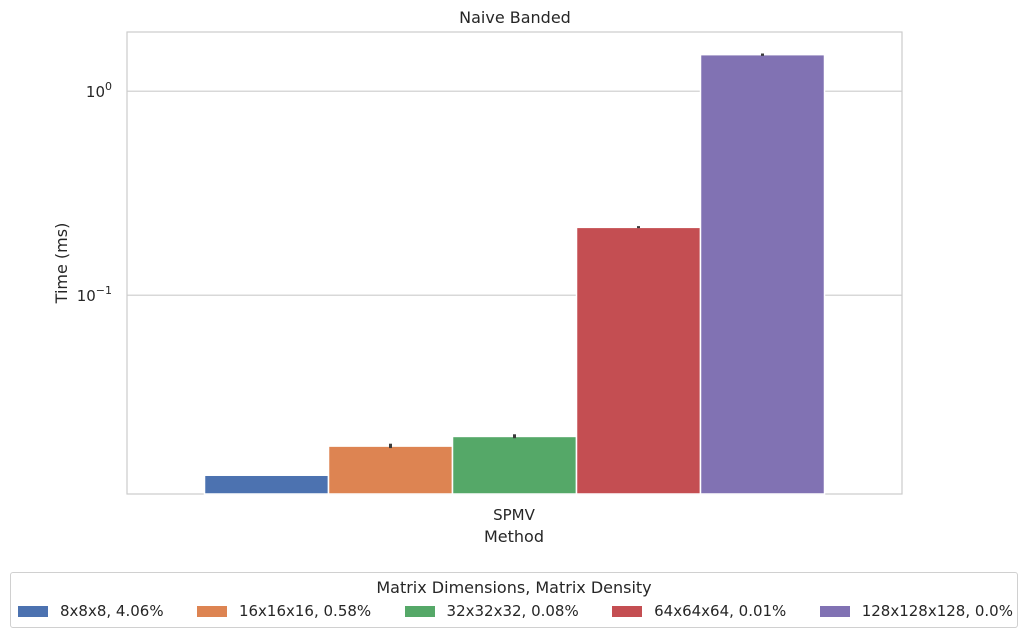  What do you see at coordinates (514, 587) in the screenshot?
I see `legend-title: Matrix Dimensions, Matrix Density` at bounding box center [514, 587].